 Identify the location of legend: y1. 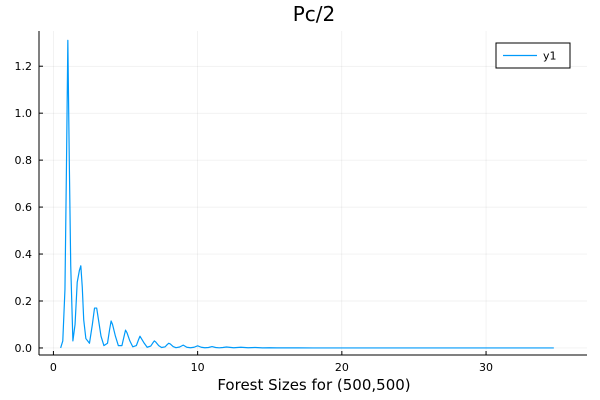
(533, 55).